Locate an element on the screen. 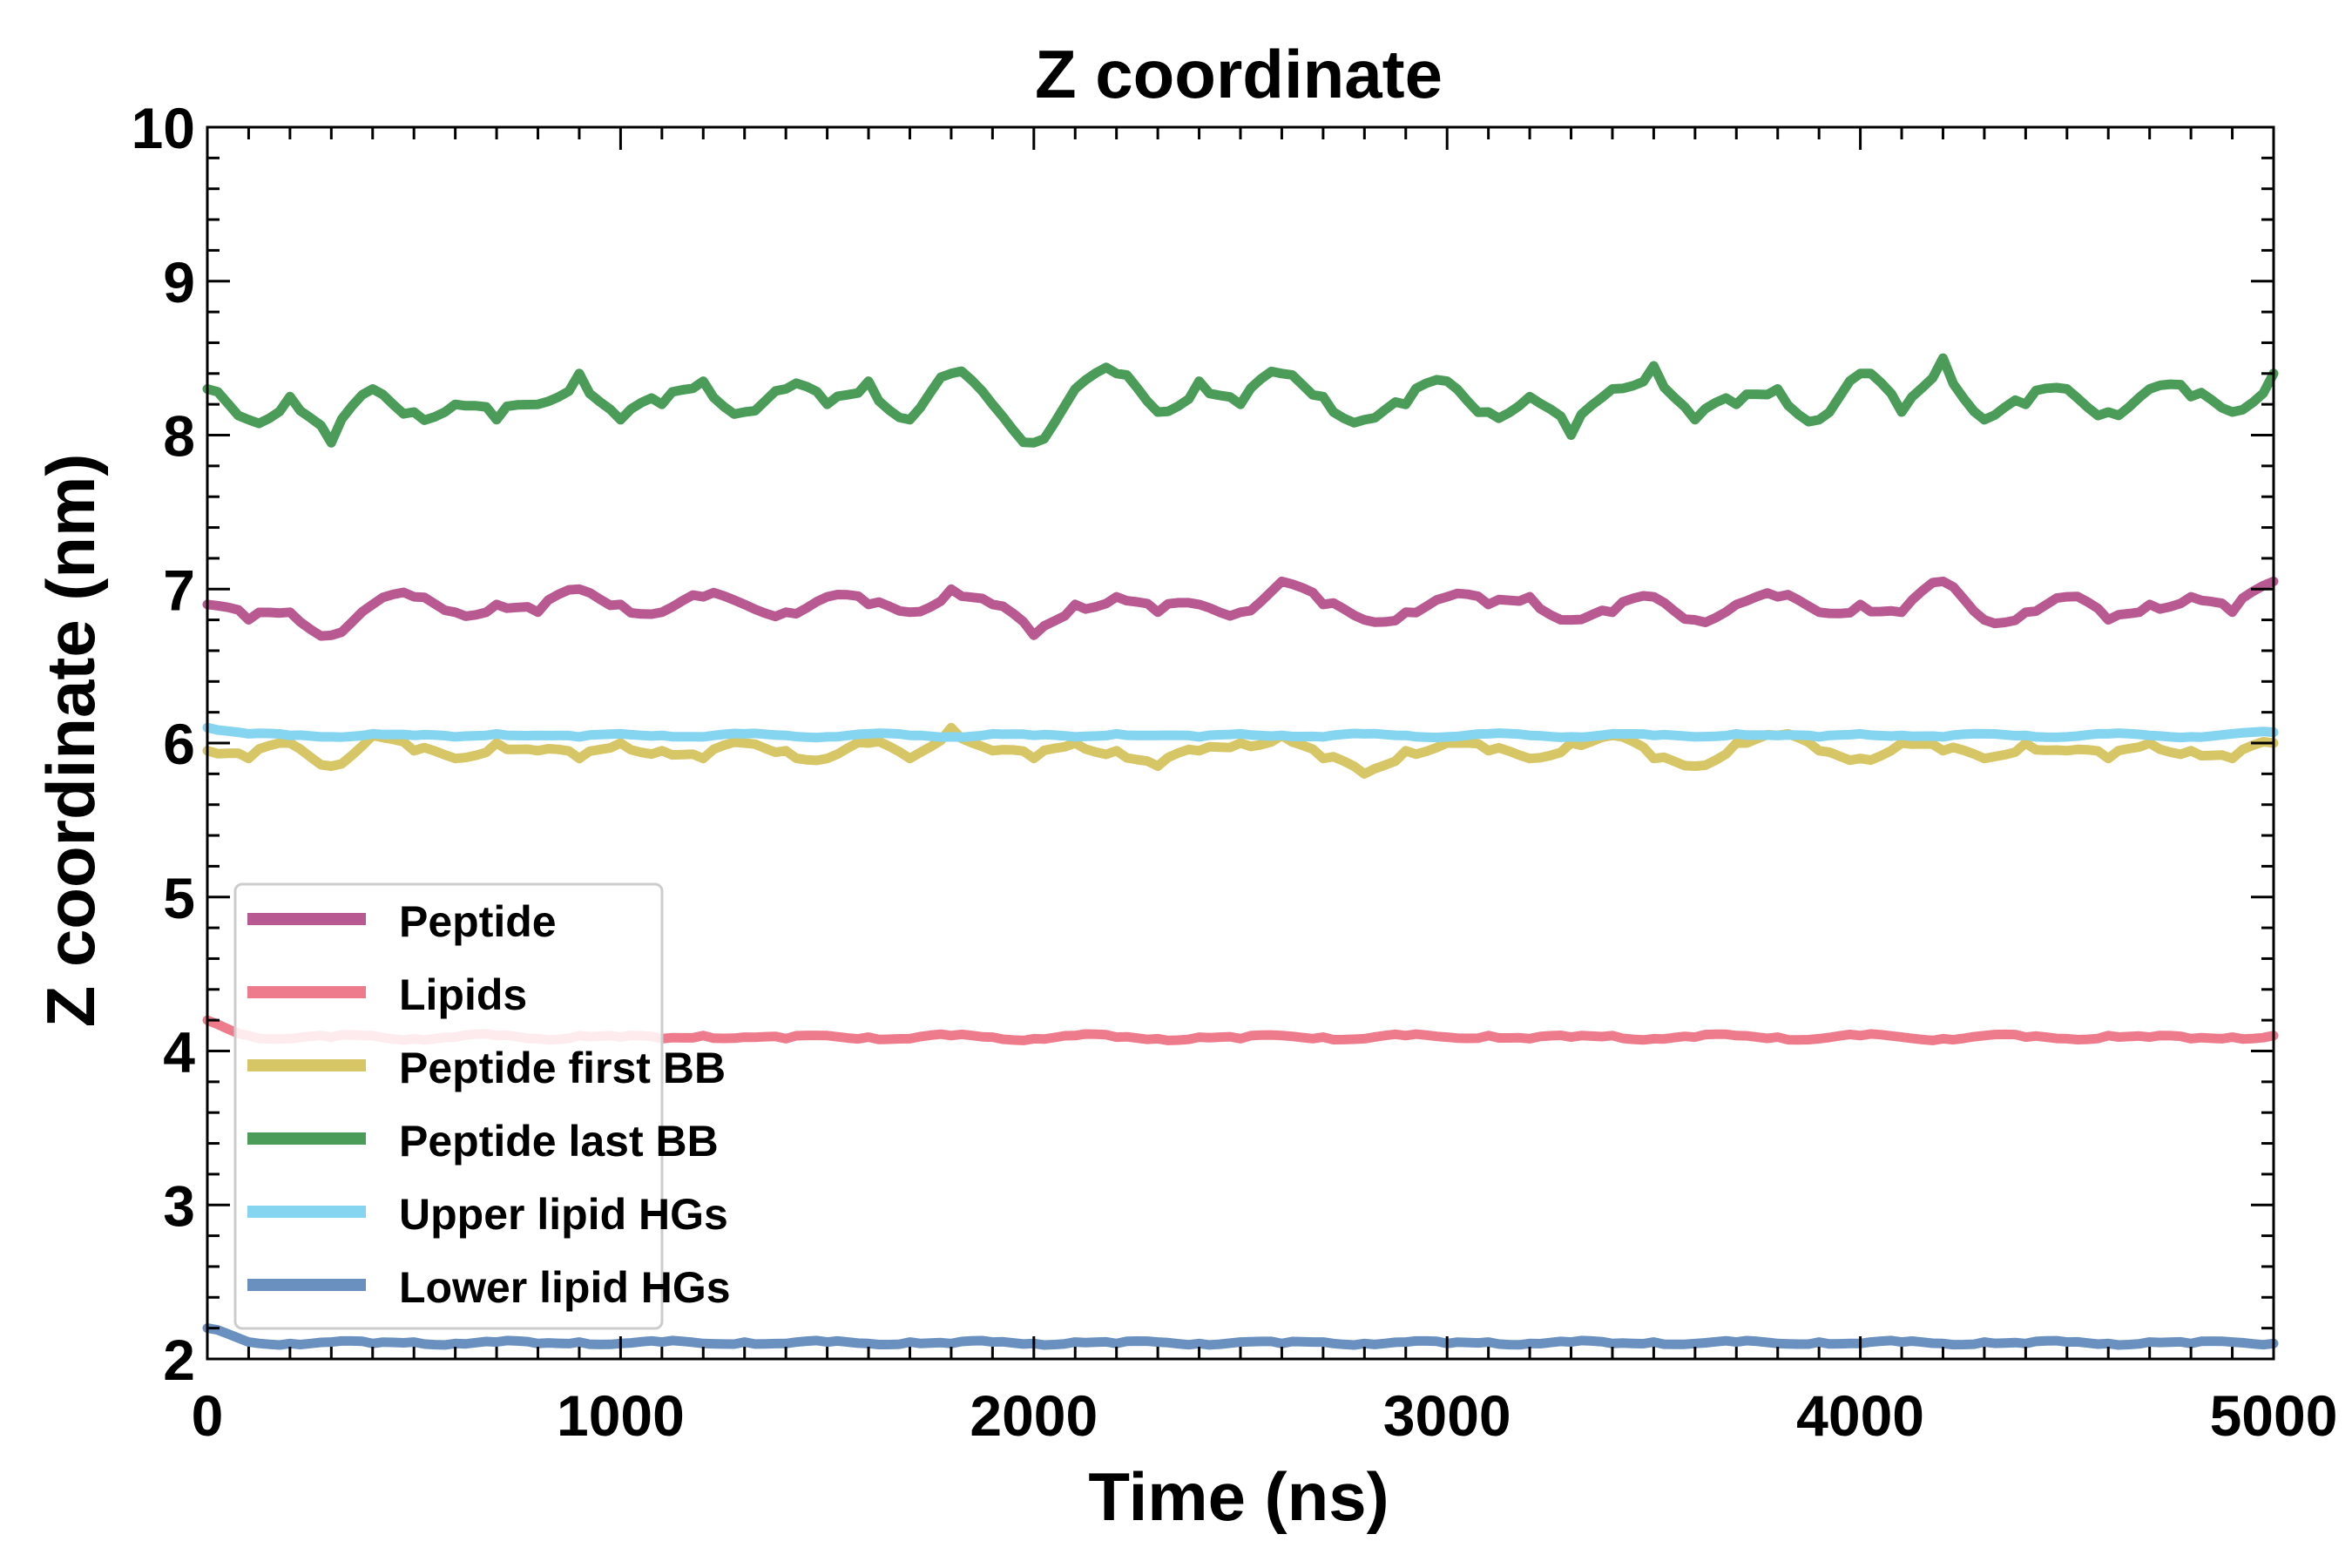  y-tick-label: 3 is located at coordinates (179, 1205).